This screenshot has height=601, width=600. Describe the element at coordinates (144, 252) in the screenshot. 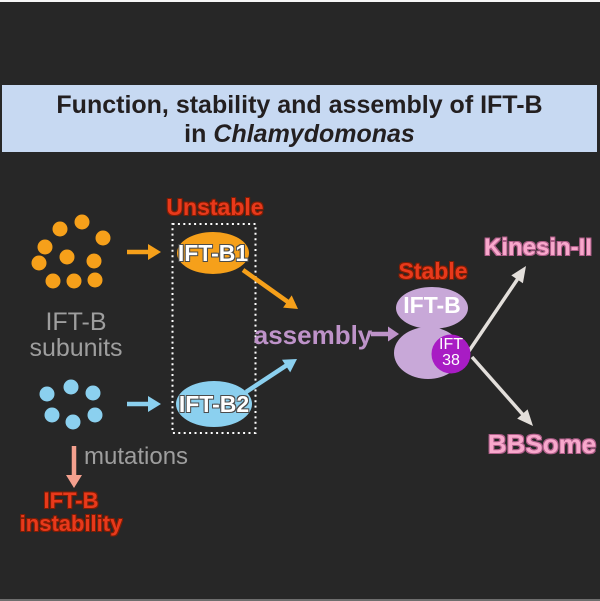

I see `orange-right-arrow` at that location.